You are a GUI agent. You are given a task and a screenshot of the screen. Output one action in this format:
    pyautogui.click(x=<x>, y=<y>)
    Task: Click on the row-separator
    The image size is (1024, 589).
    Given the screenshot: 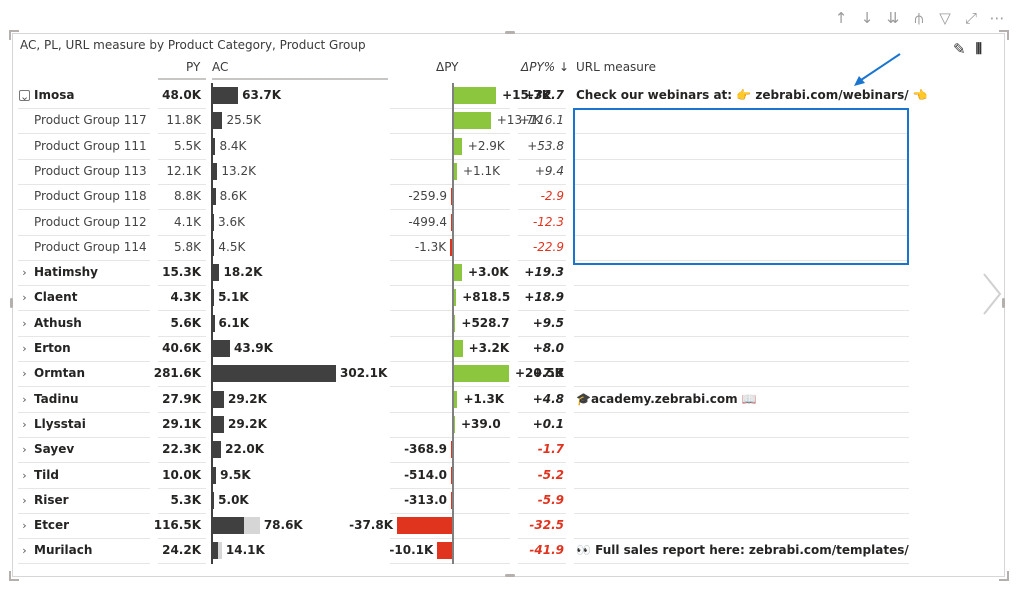 What is the action you would take?
    pyautogui.click(x=450, y=488)
    